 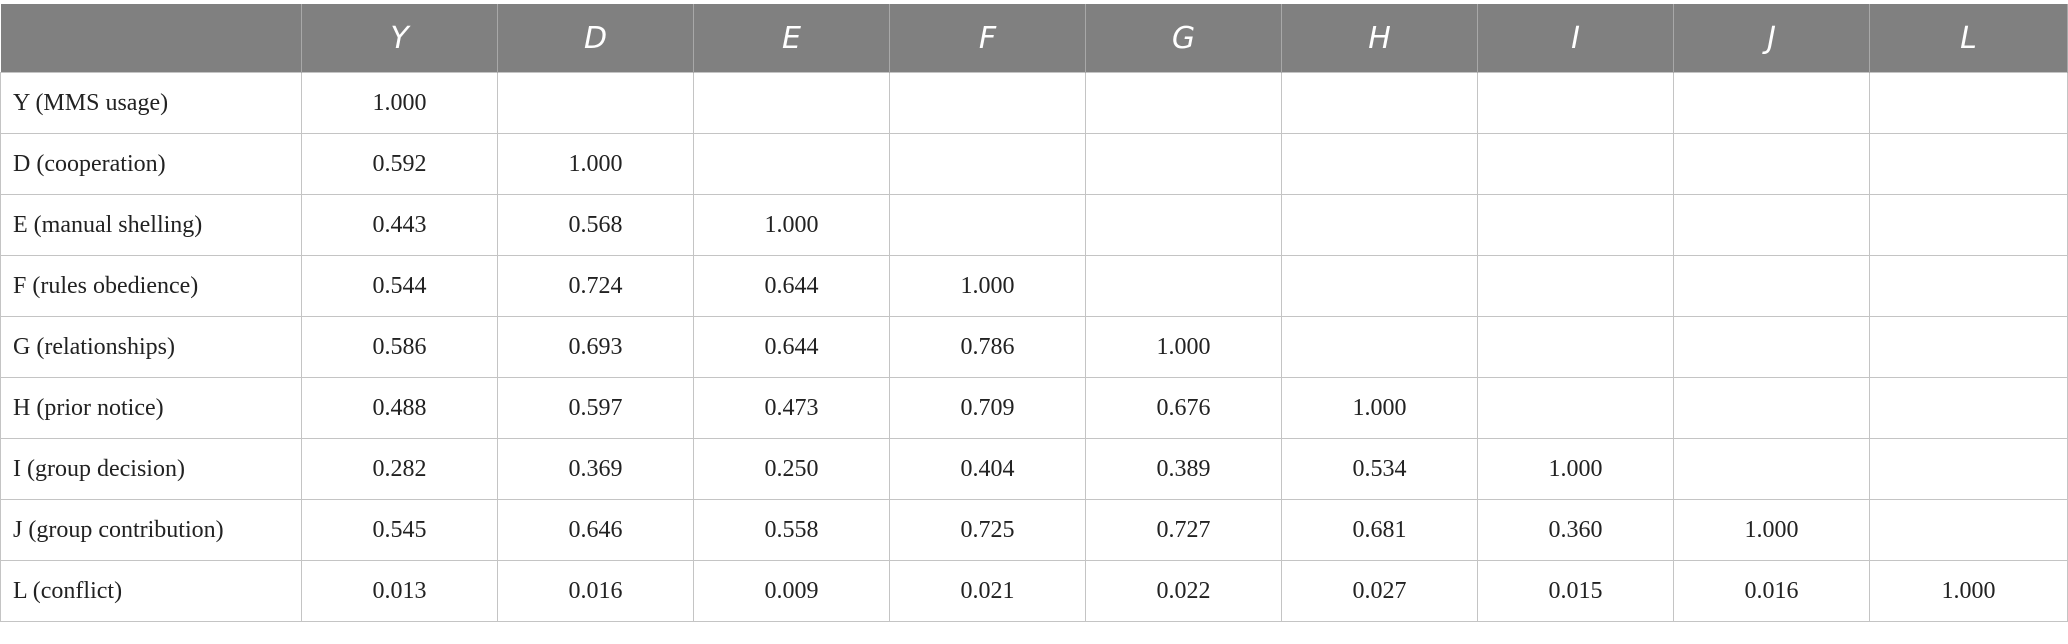 What do you see at coordinates (791, 591) in the screenshot?
I see `cell-value: 0.009` at bounding box center [791, 591].